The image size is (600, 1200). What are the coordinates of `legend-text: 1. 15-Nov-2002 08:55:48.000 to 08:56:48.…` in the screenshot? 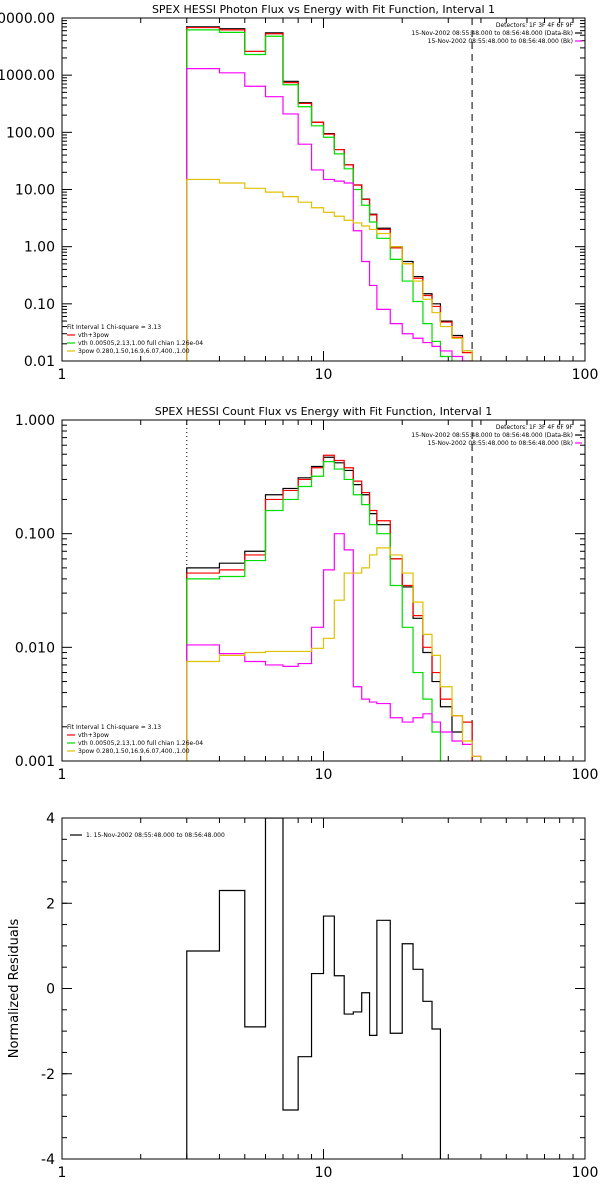 It's located at (155, 835).